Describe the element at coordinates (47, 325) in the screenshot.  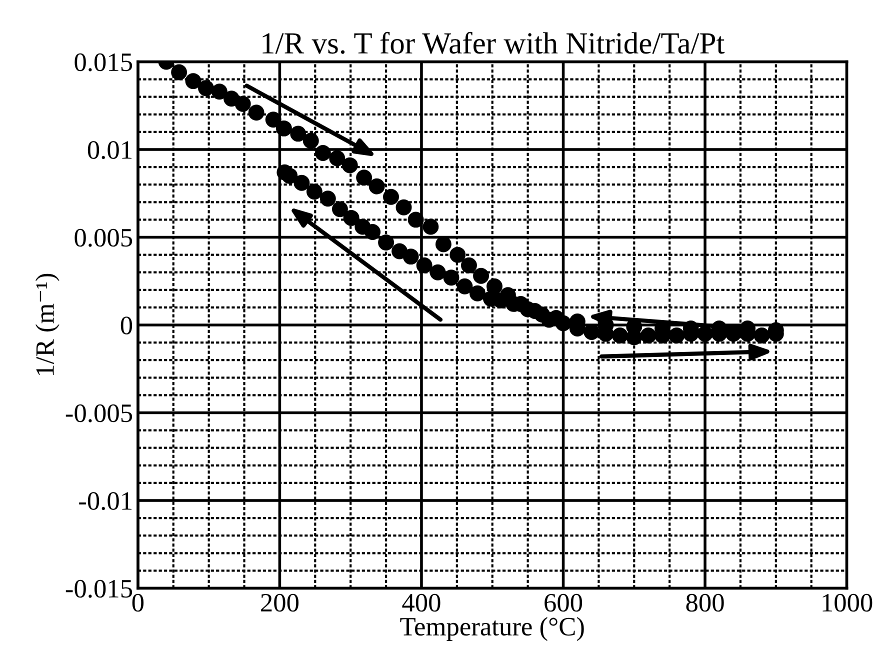
I see `y-axis-title: 1/R (m⁻¹)` at that location.